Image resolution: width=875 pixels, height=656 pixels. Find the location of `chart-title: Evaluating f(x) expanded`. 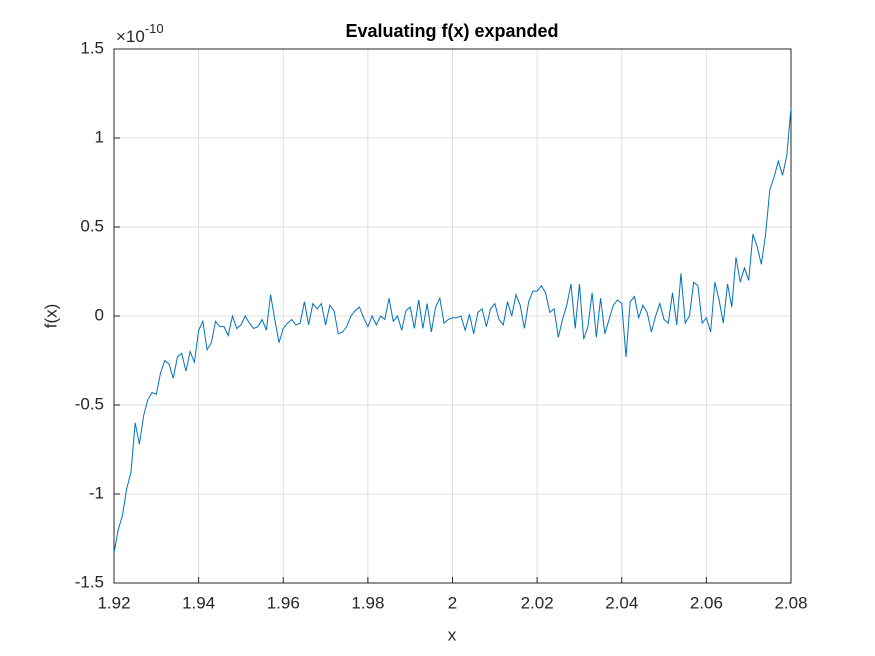

chart-title: Evaluating f(x) expanded is located at coordinates (451, 31).